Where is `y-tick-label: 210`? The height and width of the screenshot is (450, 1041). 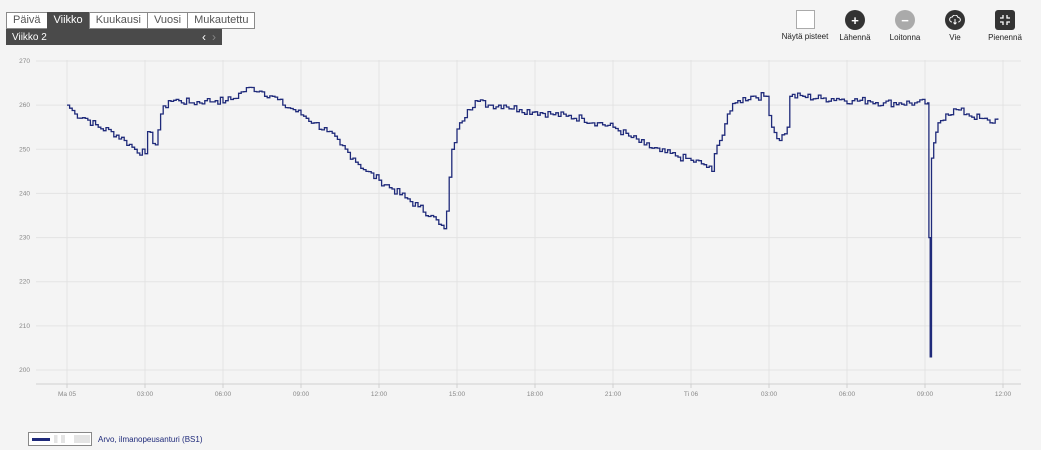 y-tick-label: 210 is located at coordinates (24, 326).